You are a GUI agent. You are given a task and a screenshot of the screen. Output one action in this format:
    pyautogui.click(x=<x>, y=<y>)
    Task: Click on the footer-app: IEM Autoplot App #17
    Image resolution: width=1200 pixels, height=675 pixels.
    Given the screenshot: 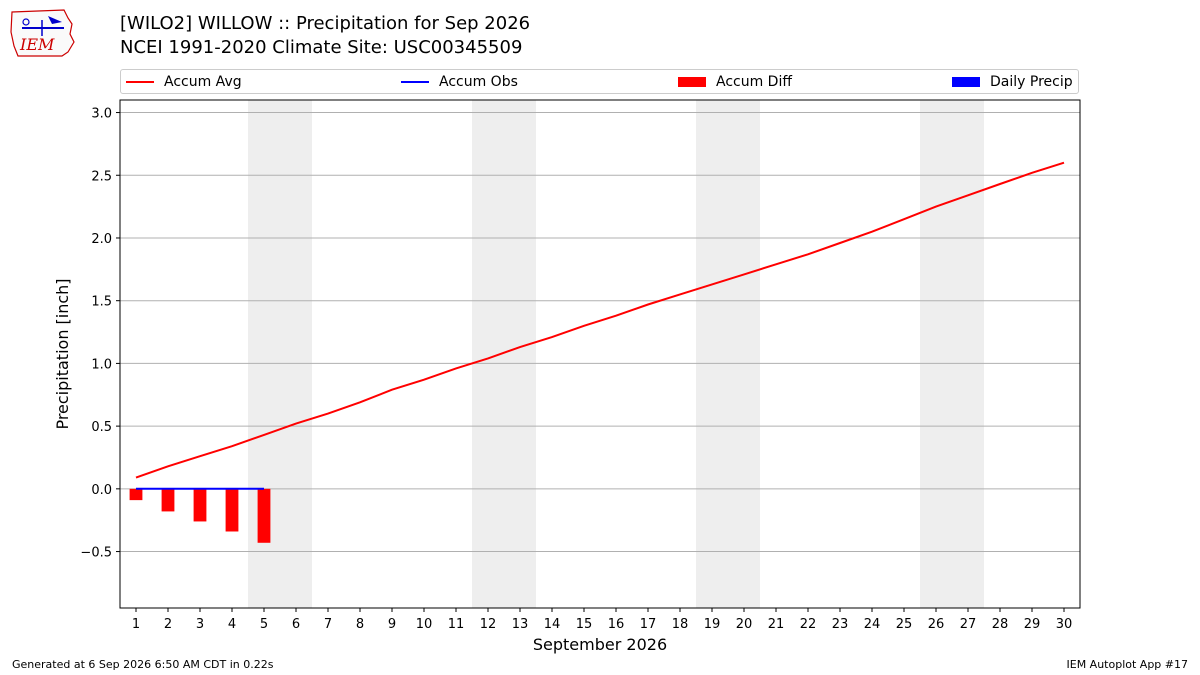 What is the action you would take?
    pyautogui.click(x=1127, y=664)
    